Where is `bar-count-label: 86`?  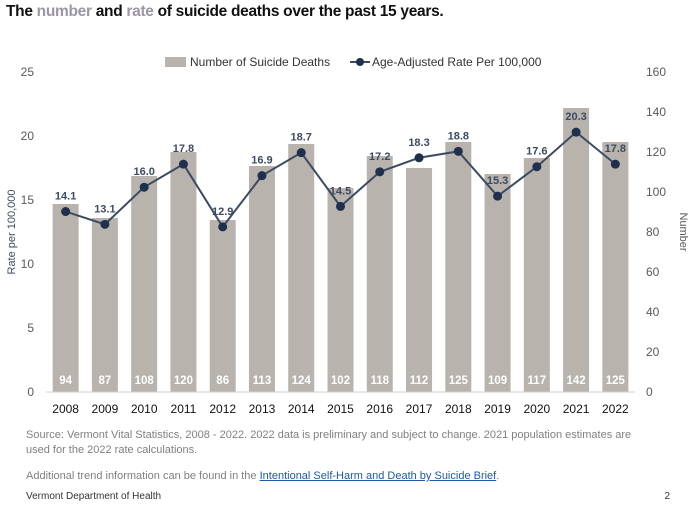 bar-count-label: 86 is located at coordinates (222, 381).